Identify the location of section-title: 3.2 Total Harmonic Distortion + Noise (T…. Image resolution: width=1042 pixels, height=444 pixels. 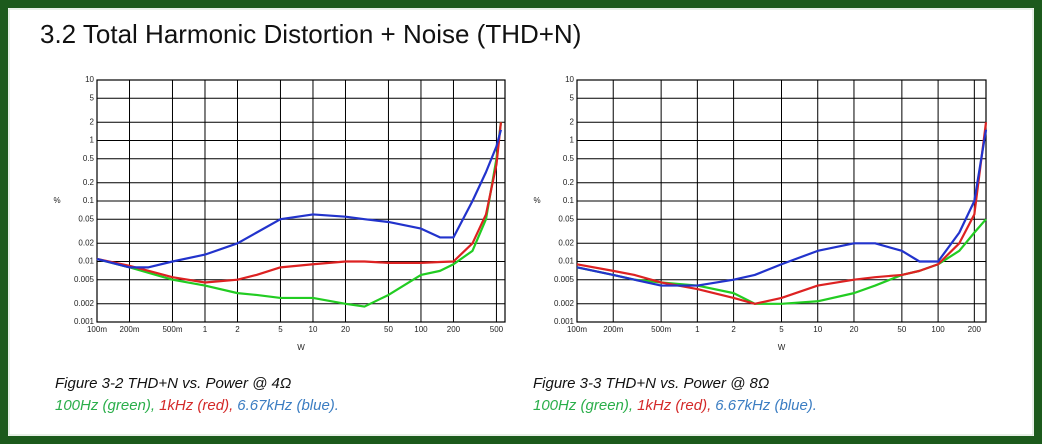
(310, 34).